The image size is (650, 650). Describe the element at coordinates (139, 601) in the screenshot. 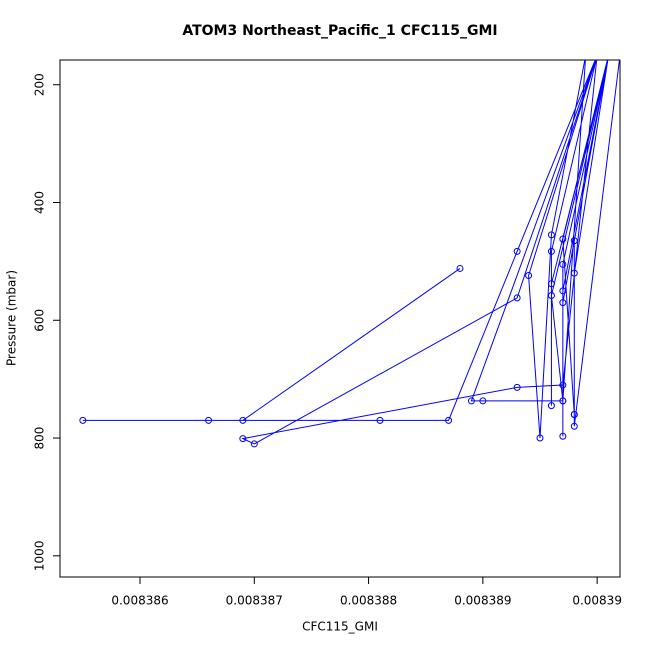

I see `x-tick-label: 0.008386` at that location.